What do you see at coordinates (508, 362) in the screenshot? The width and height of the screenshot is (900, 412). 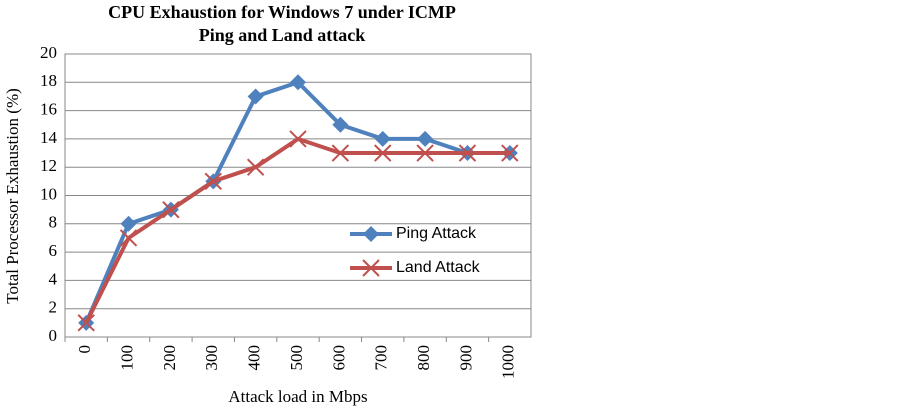 I see `x-tick-label: 1000` at bounding box center [508, 362].